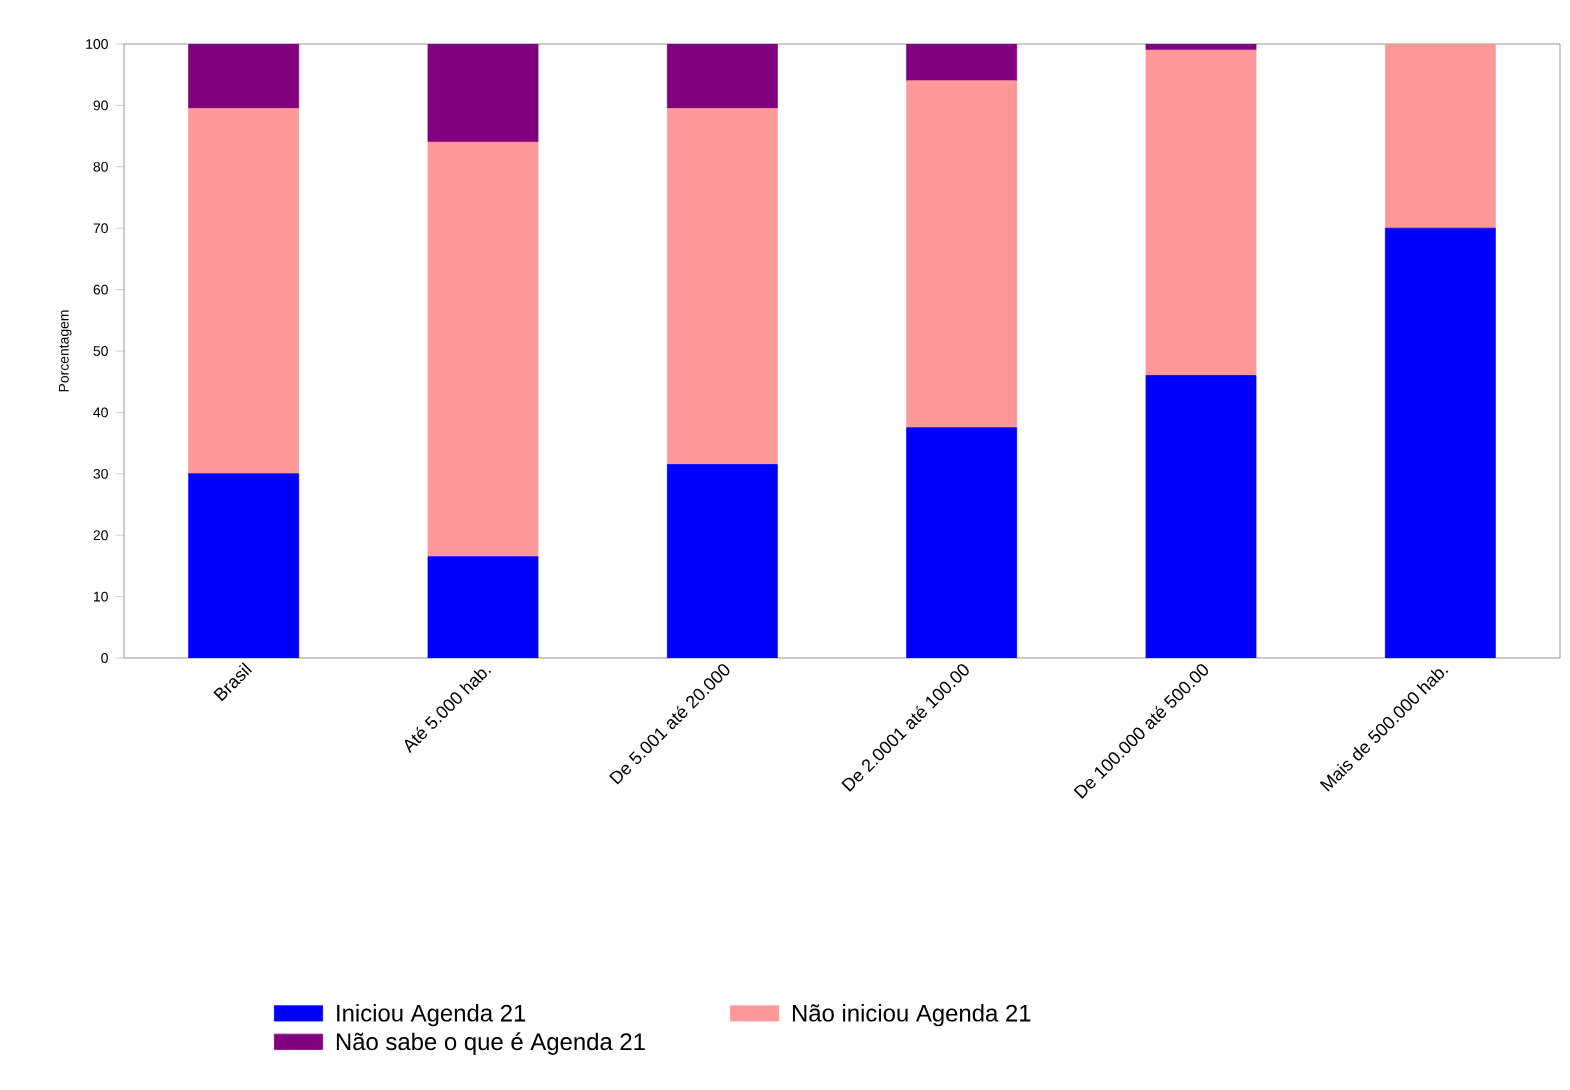 The height and width of the screenshot is (1090, 1570). I want to click on legend-label: Não sabe o que é Agenda 21, so click(490, 1043).